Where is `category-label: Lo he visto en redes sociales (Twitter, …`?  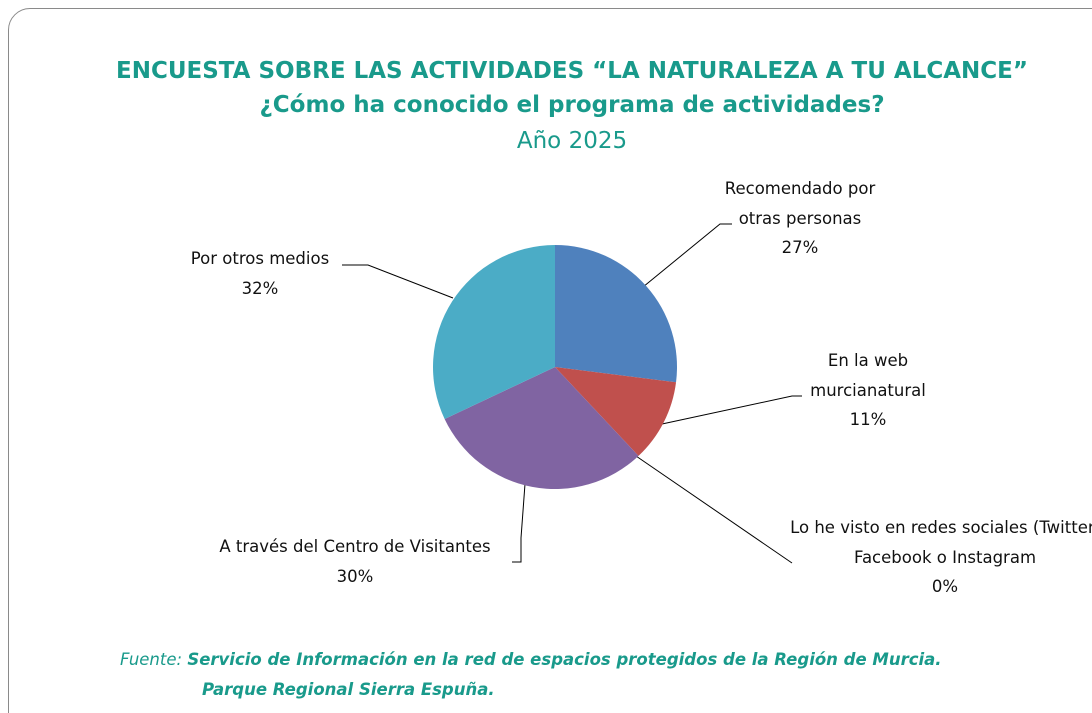 category-label: Lo he visto en redes sociales (Twitter, … is located at coordinates (941, 542).